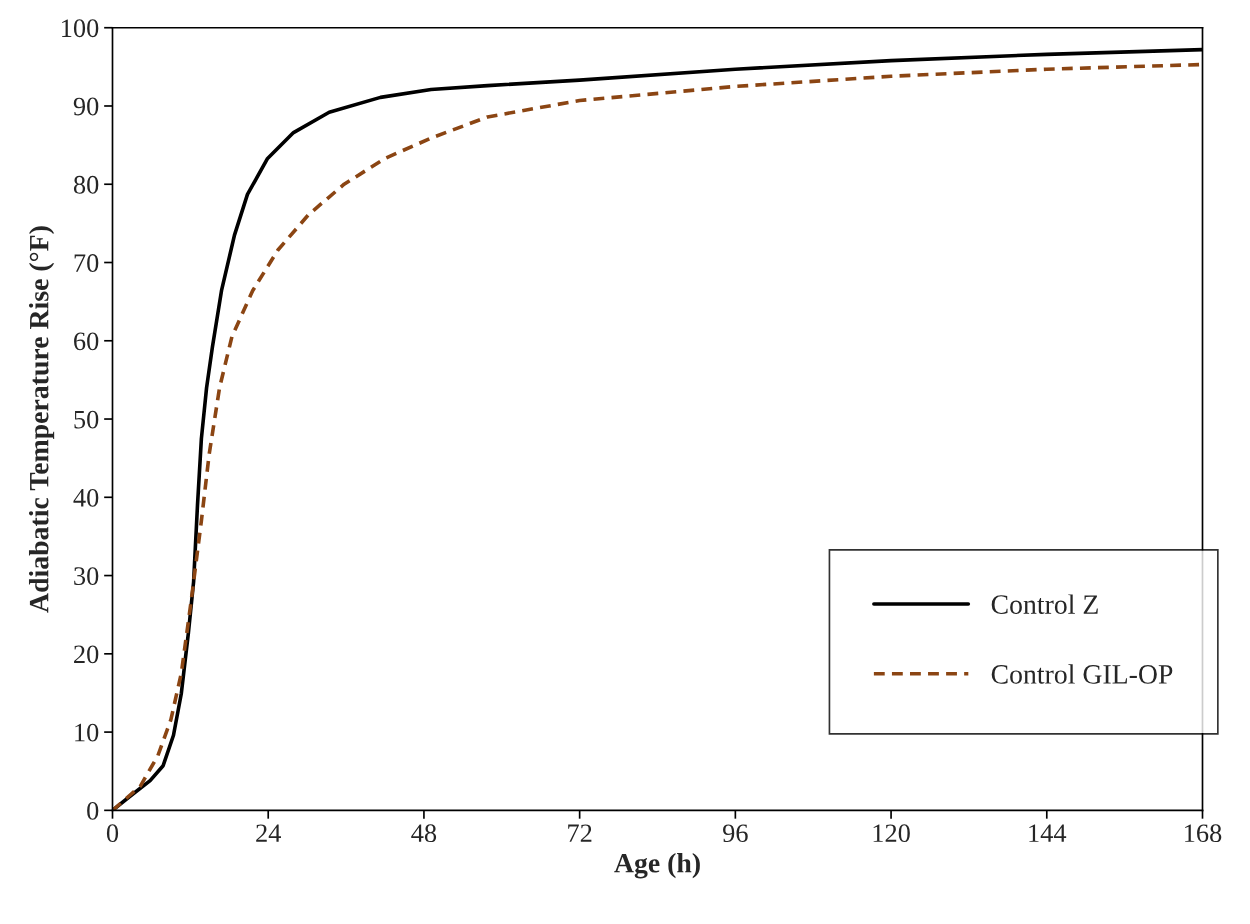 Image resolution: width=1250 pixels, height=924 pixels. I want to click on legend-label: Control GIL-OP, so click(1082, 674).